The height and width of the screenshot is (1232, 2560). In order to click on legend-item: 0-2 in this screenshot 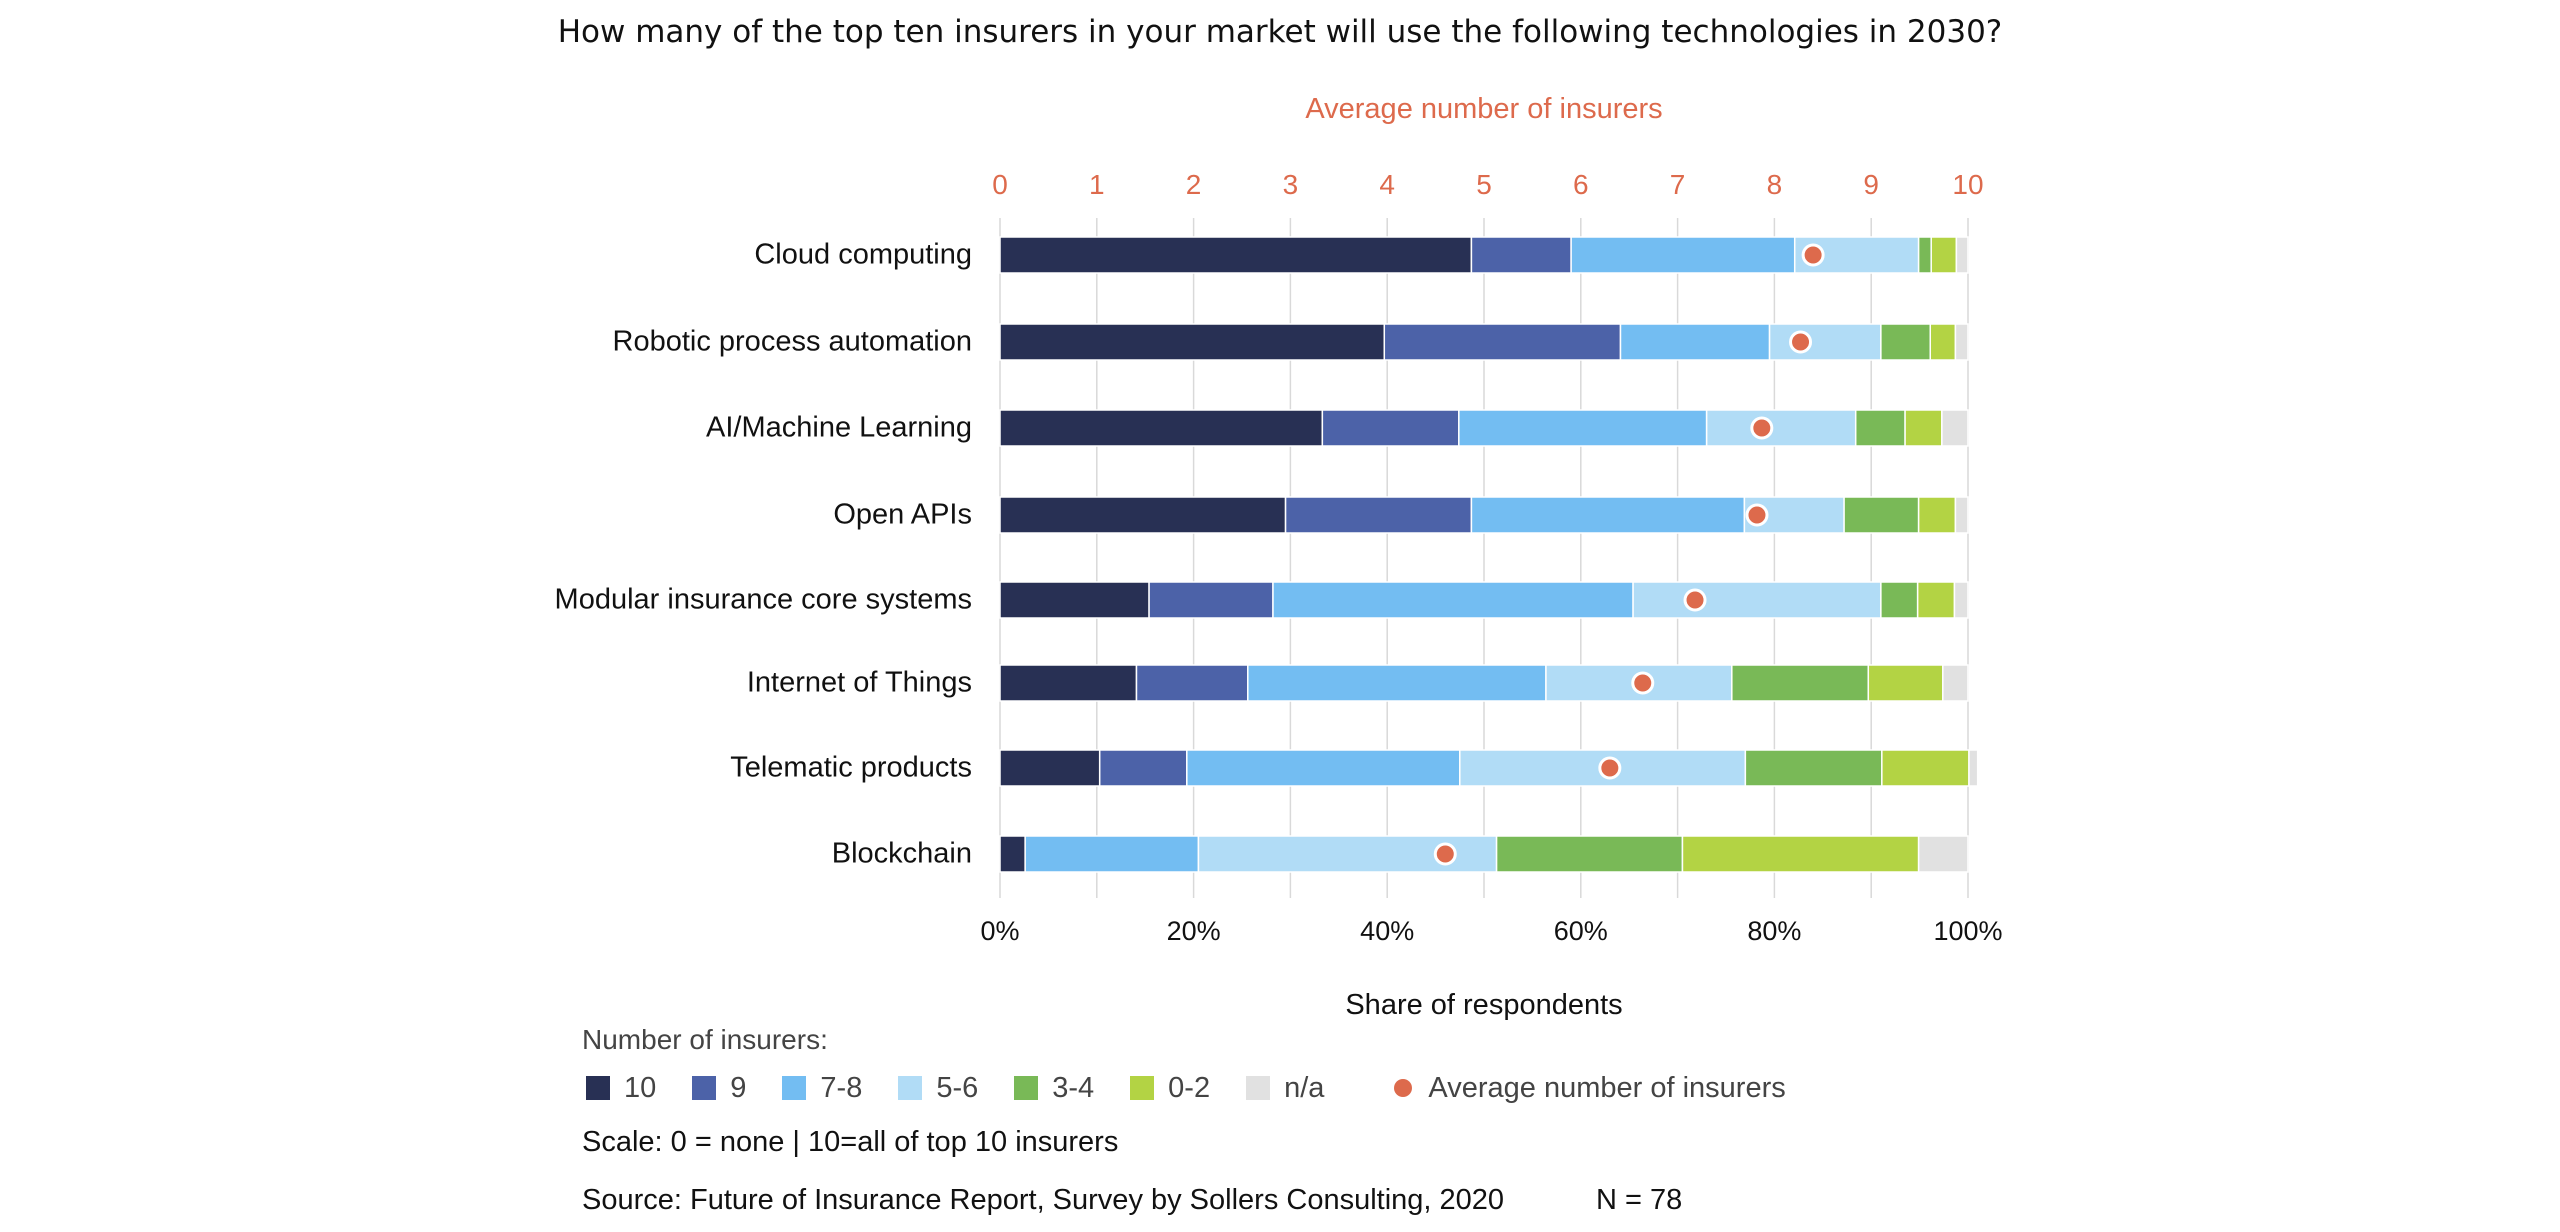, I will do `click(1170, 1088)`.